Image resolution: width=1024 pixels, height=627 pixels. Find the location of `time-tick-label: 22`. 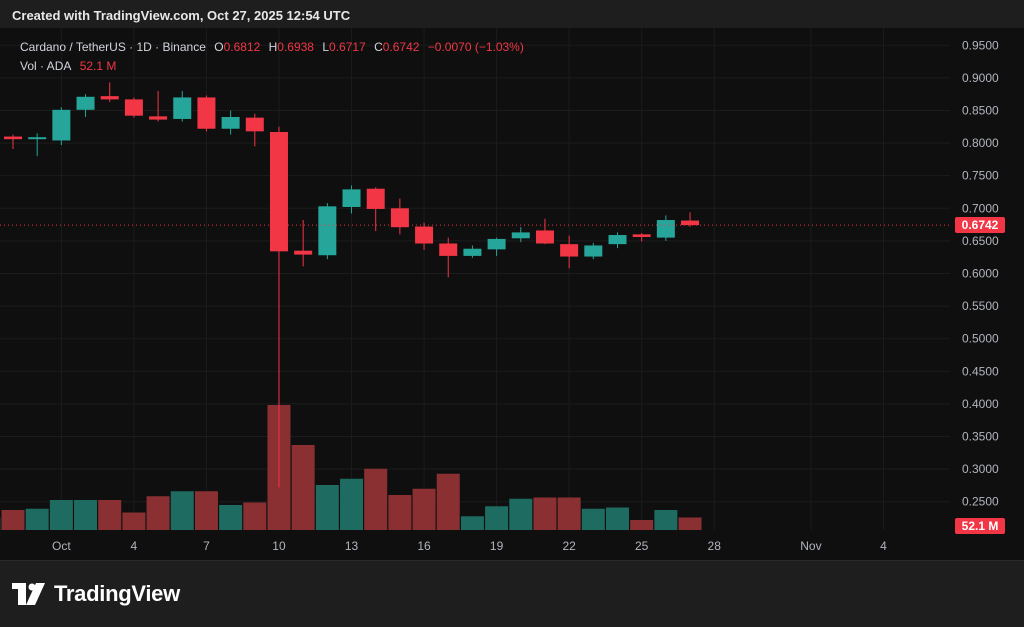

time-tick-label: 22 is located at coordinates (569, 546).